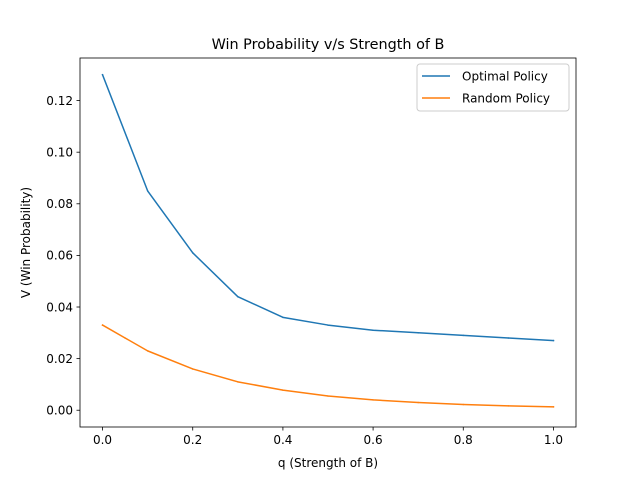 This screenshot has height=480, width=640. What do you see at coordinates (59, 411) in the screenshot?
I see `y-tick-label: 0.00` at bounding box center [59, 411].